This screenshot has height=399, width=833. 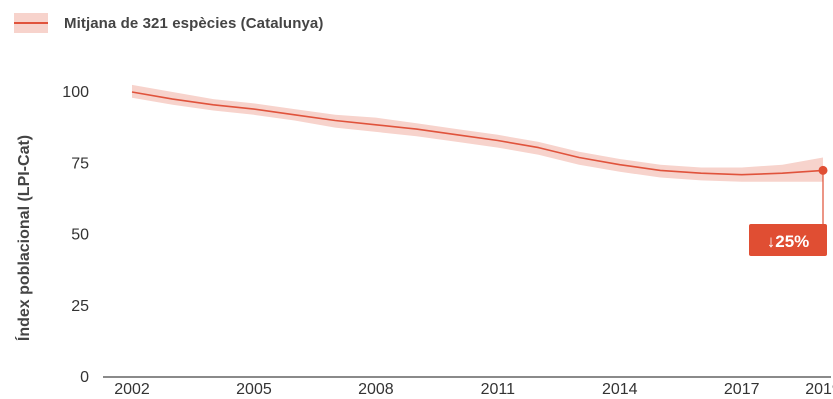 What do you see at coordinates (742, 389) in the screenshot?
I see `x-tick-label: 2017` at bounding box center [742, 389].